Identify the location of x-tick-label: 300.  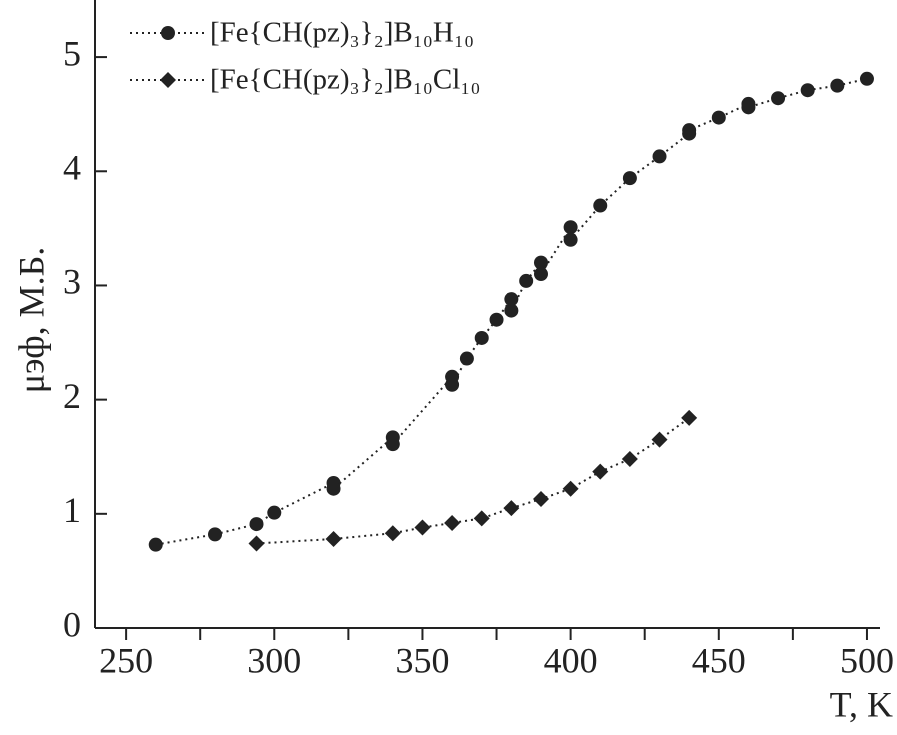
(274, 660).